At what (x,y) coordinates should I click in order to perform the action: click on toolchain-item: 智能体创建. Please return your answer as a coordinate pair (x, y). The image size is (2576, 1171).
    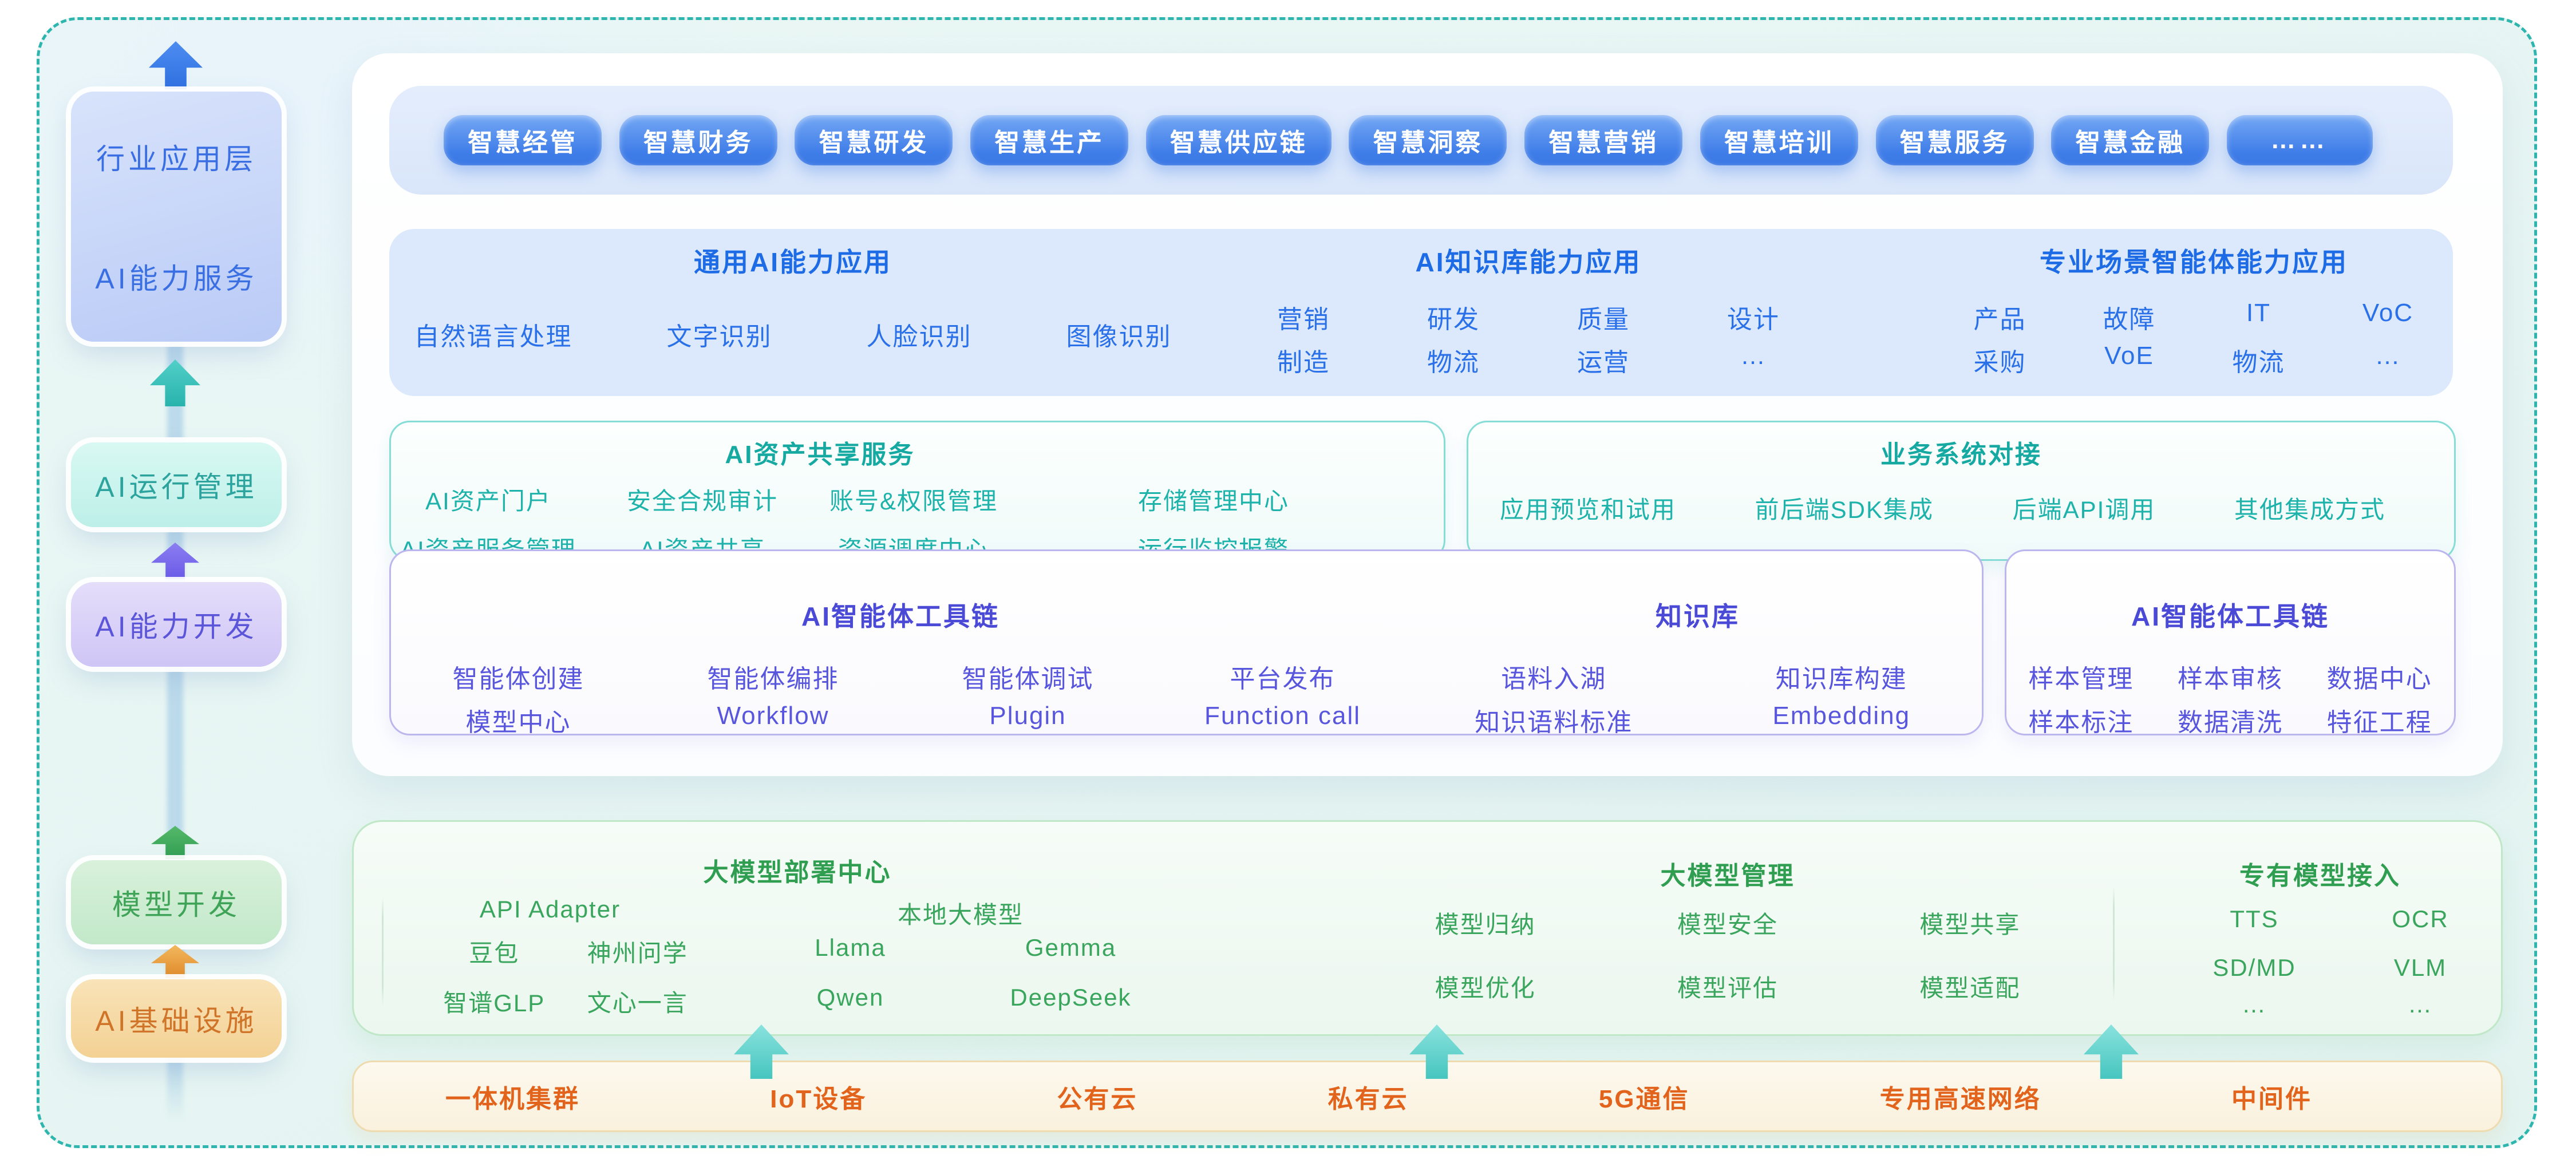
    Looking at the image, I should click on (518, 679).